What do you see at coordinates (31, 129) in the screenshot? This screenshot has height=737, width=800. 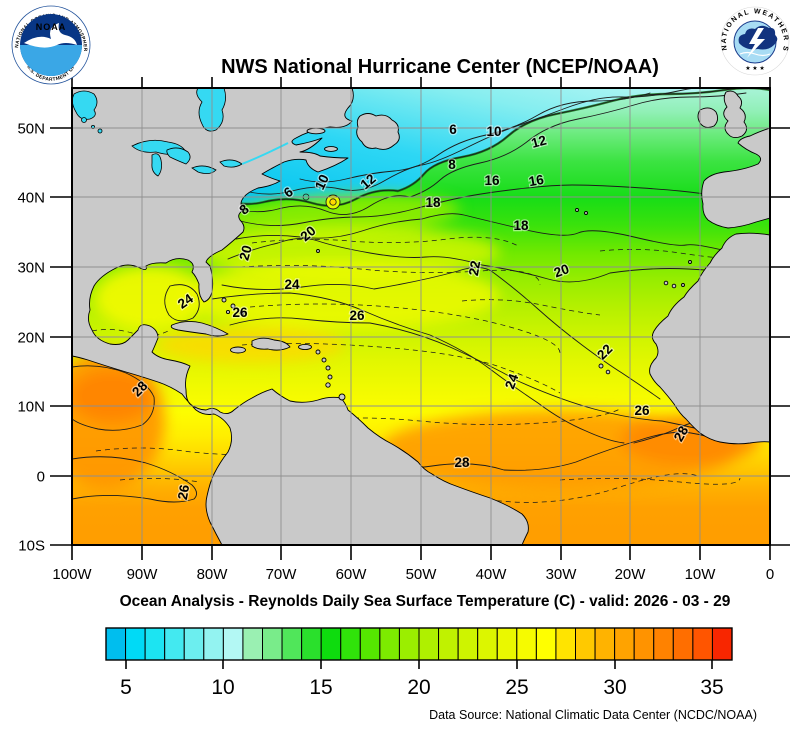 I see `lat-axis-label: 50N` at bounding box center [31, 129].